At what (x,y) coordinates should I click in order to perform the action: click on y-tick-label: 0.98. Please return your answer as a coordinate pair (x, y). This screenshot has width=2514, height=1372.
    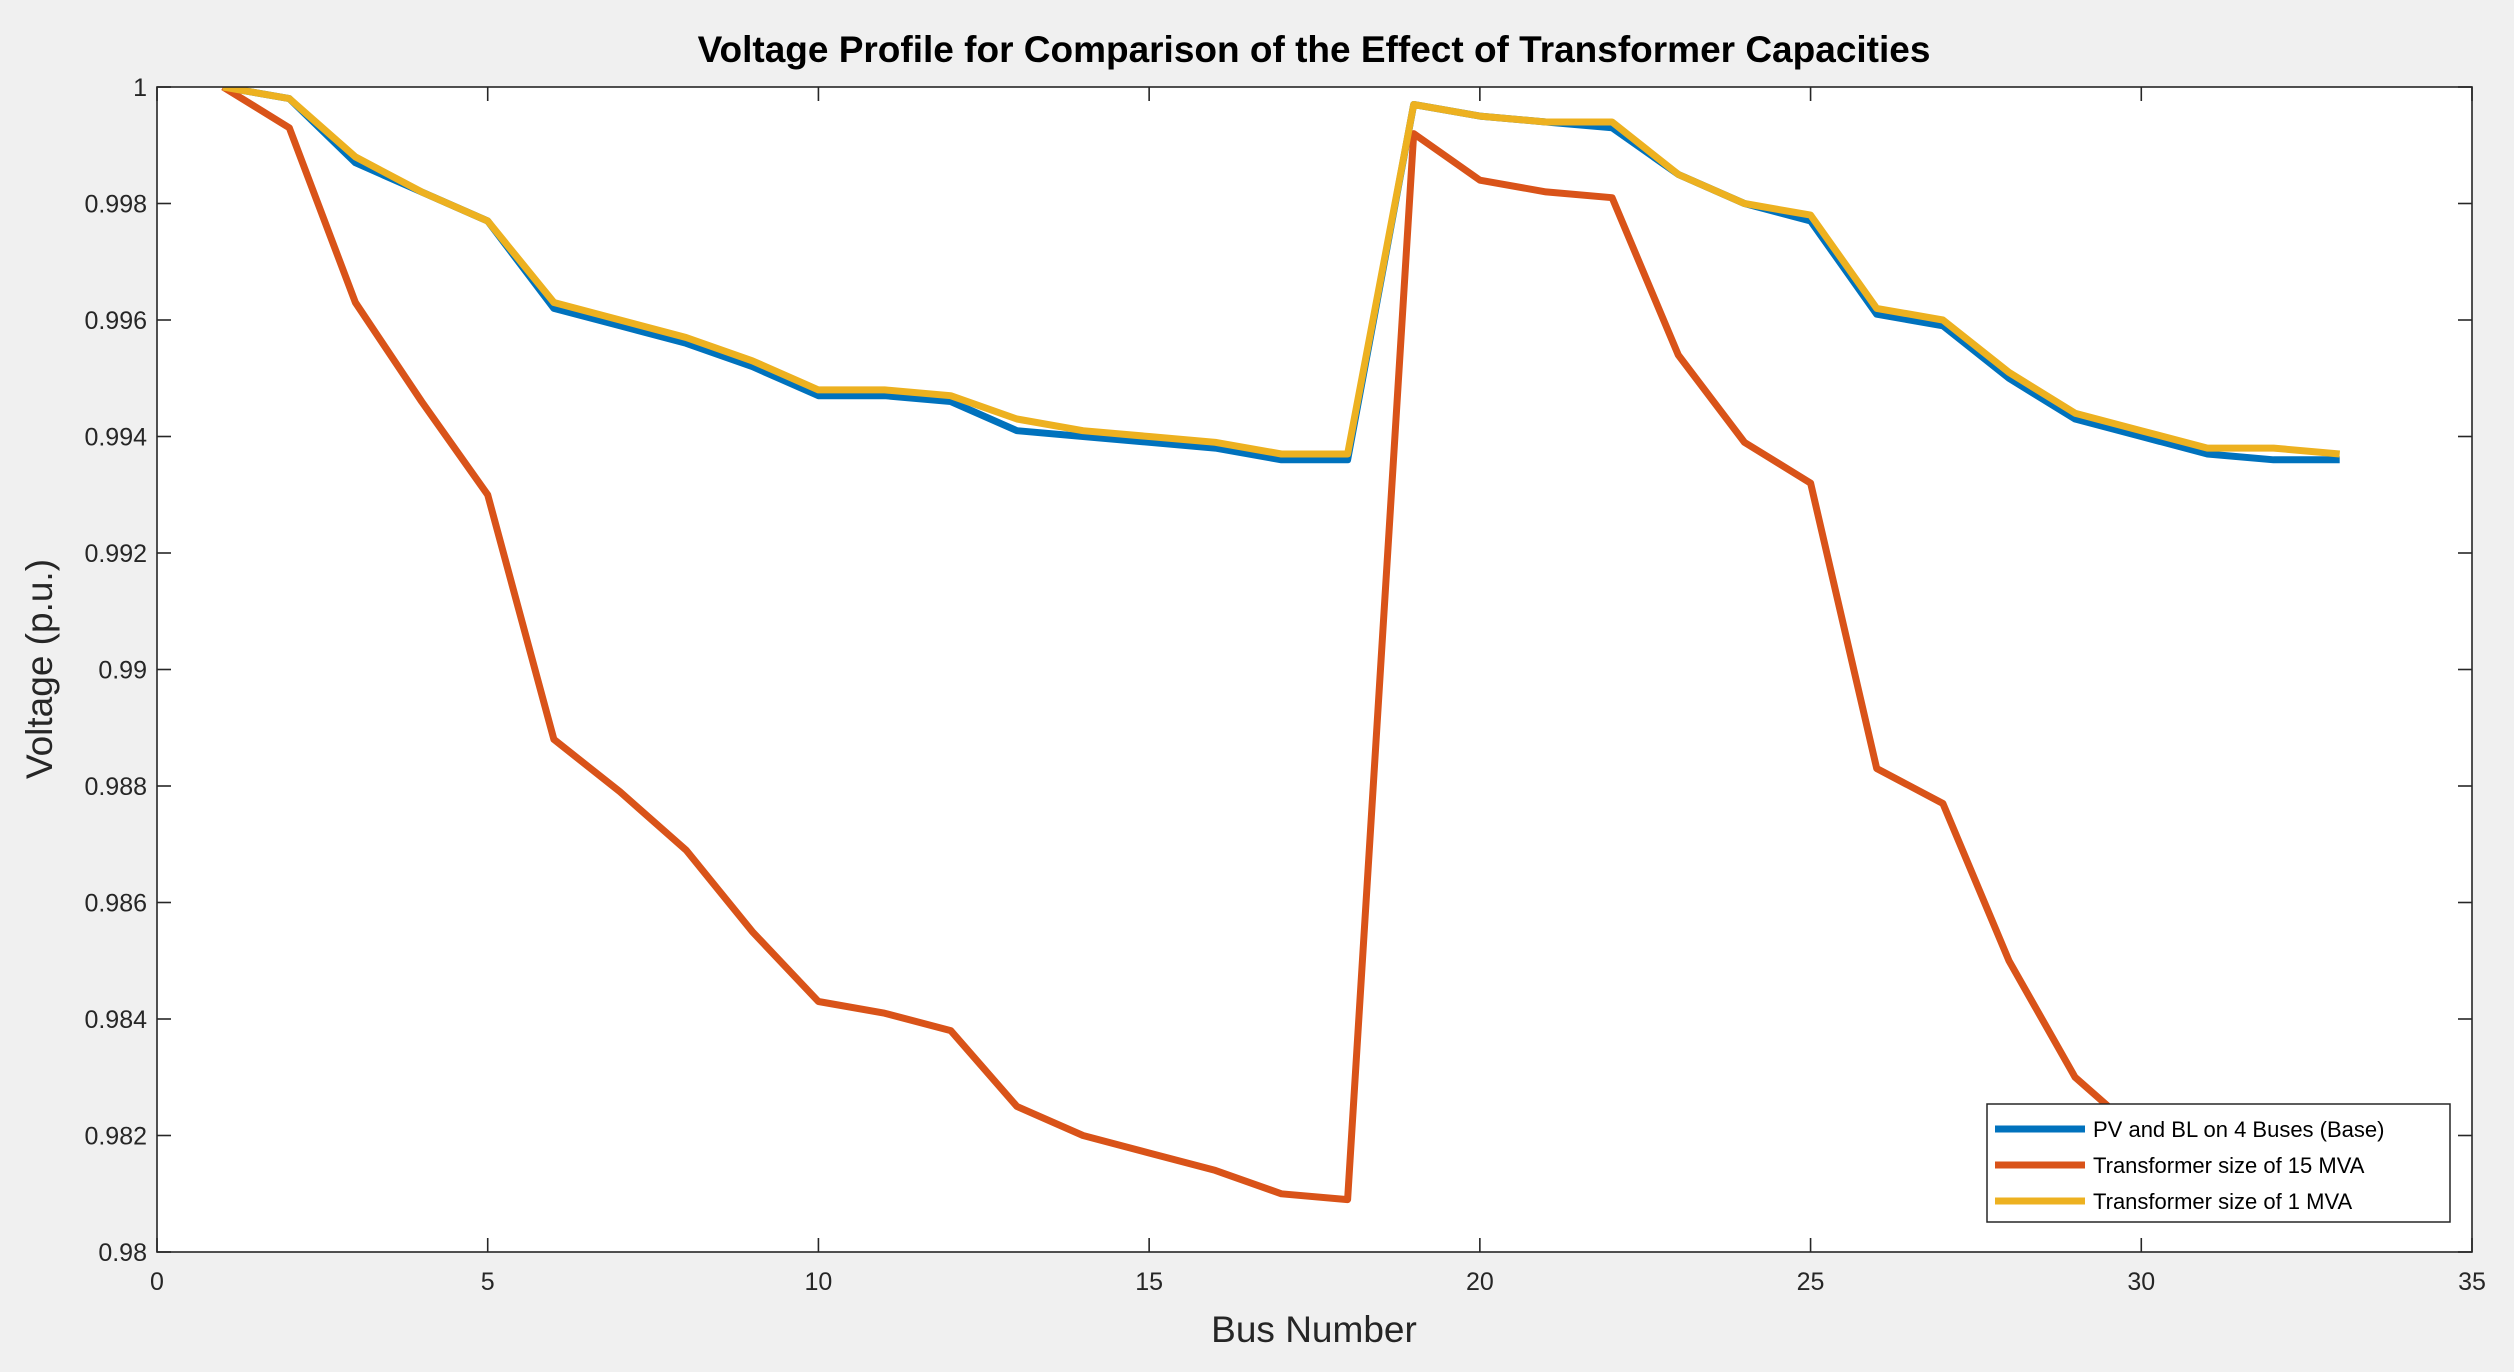
    Looking at the image, I should click on (122, 1253).